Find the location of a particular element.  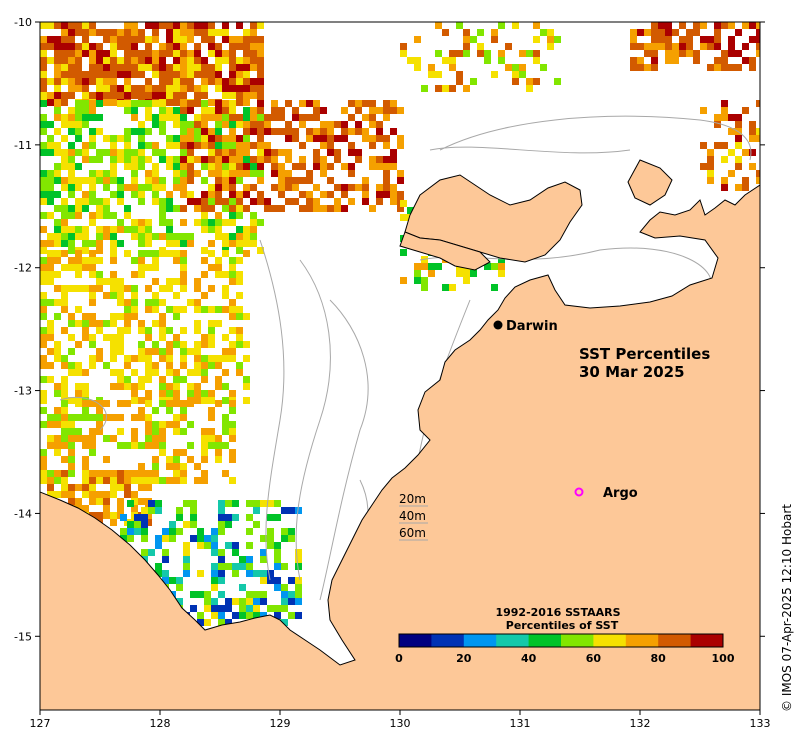

darwin-marker is located at coordinates (498, 325).